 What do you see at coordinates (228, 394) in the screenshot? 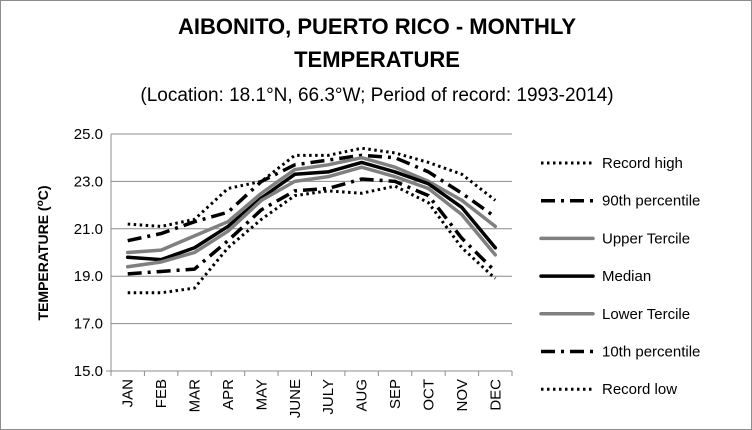
I see `x-tick-label: APR` at bounding box center [228, 394].